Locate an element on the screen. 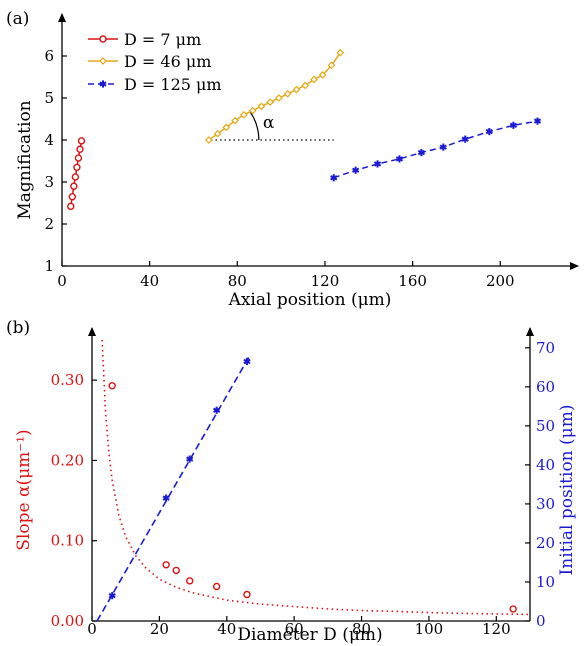 This screenshot has width=584, height=646. slope-angle-arc is located at coordinates (254, 126).